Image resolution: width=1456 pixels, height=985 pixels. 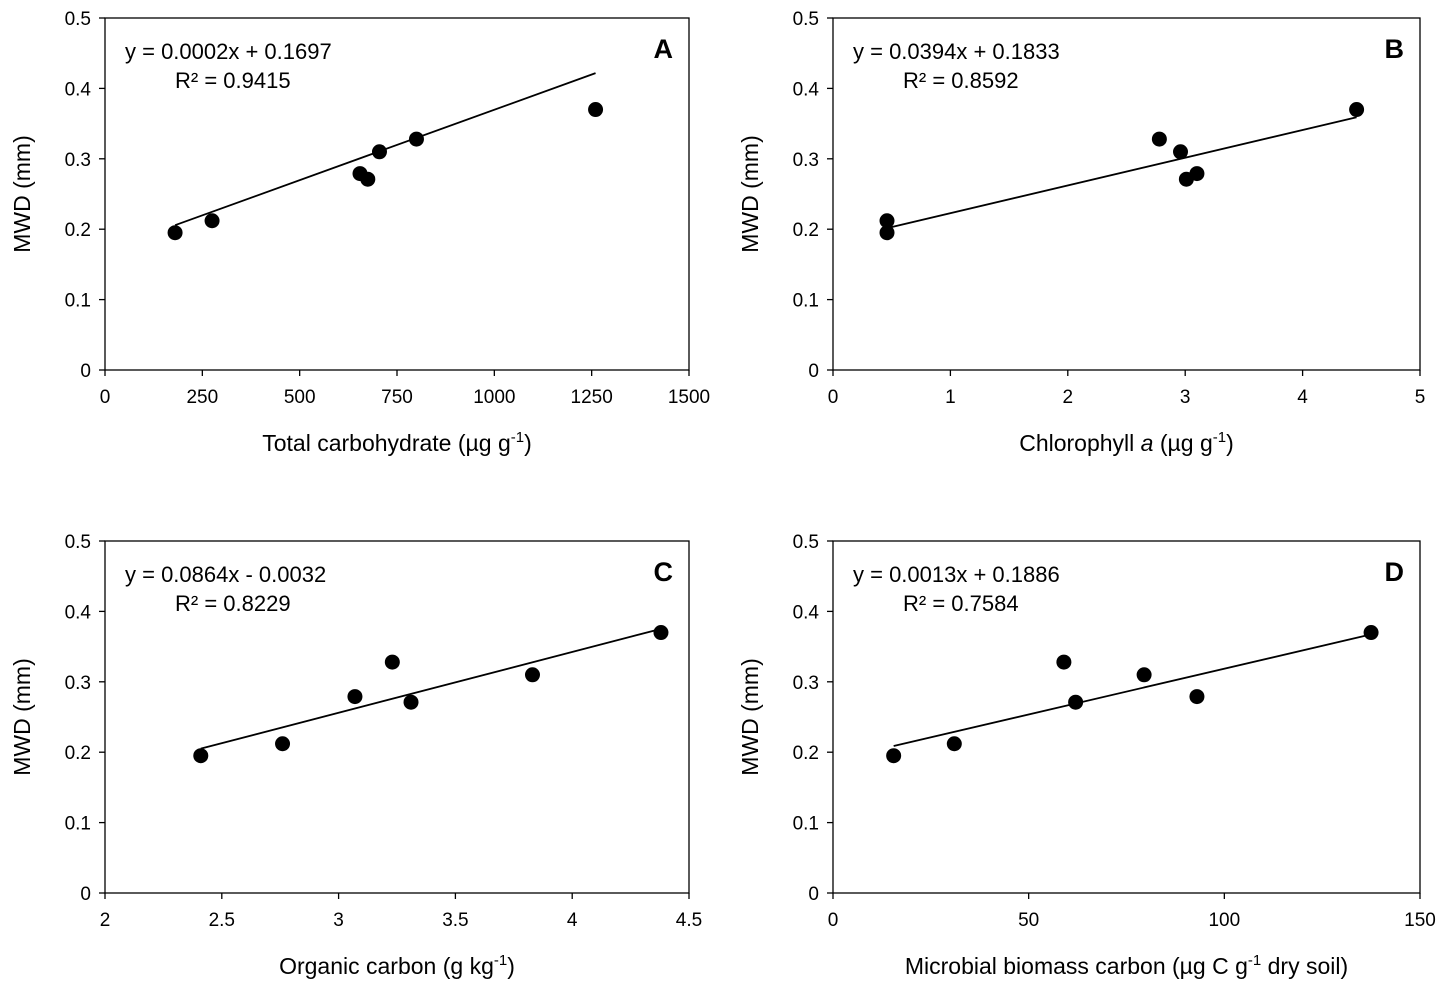 I want to click on panel-a-x-axis-label-sup: -1, so click(x=517, y=437).